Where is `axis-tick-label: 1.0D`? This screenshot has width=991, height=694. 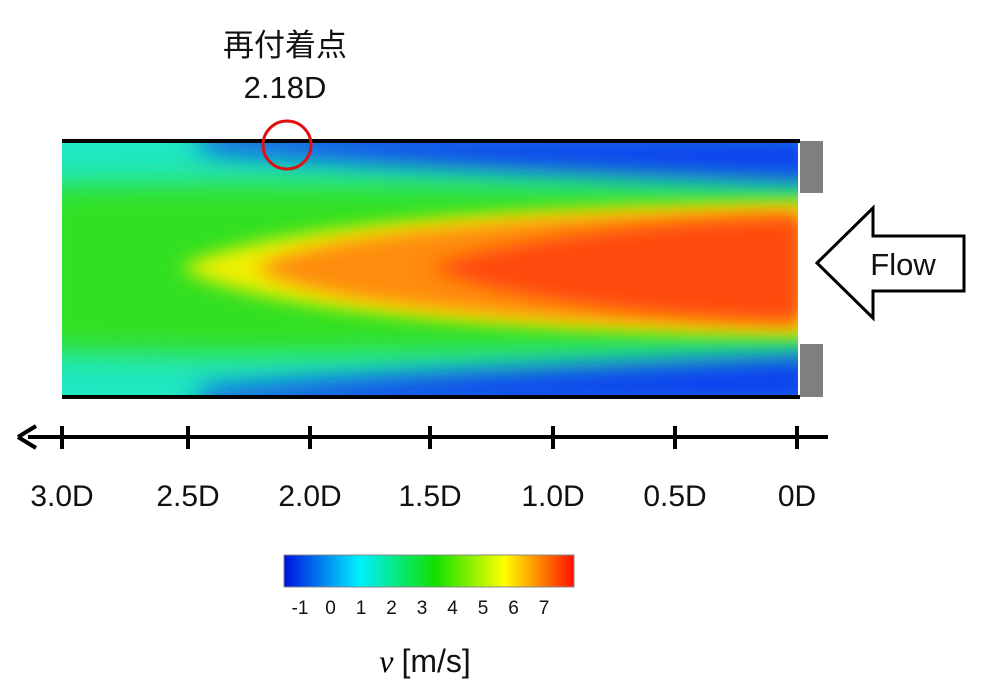
axis-tick-label: 1.0D is located at coordinates (552, 496).